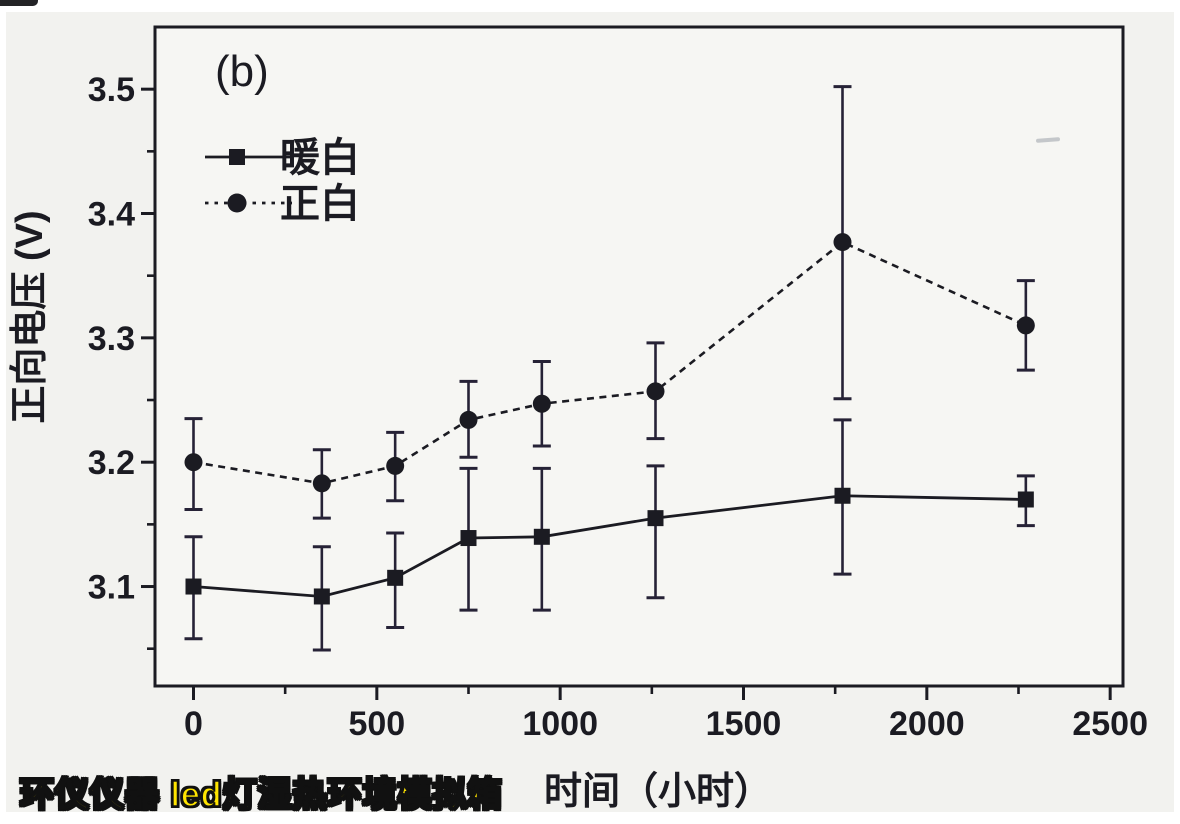 Image resolution: width=1180 pixels, height=824 pixels. Describe the element at coordinates (744, 724) in the screenshot. I see `x-tick-label: 1500` at that location.